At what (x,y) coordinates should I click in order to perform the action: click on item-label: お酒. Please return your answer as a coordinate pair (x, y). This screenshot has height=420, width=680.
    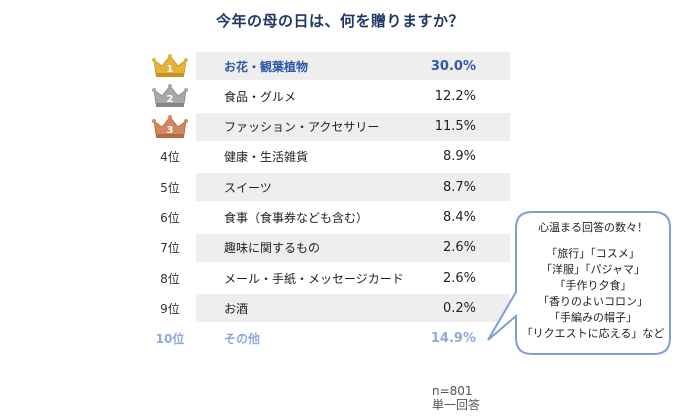
    Looking at the image, I should click on (236, 308).